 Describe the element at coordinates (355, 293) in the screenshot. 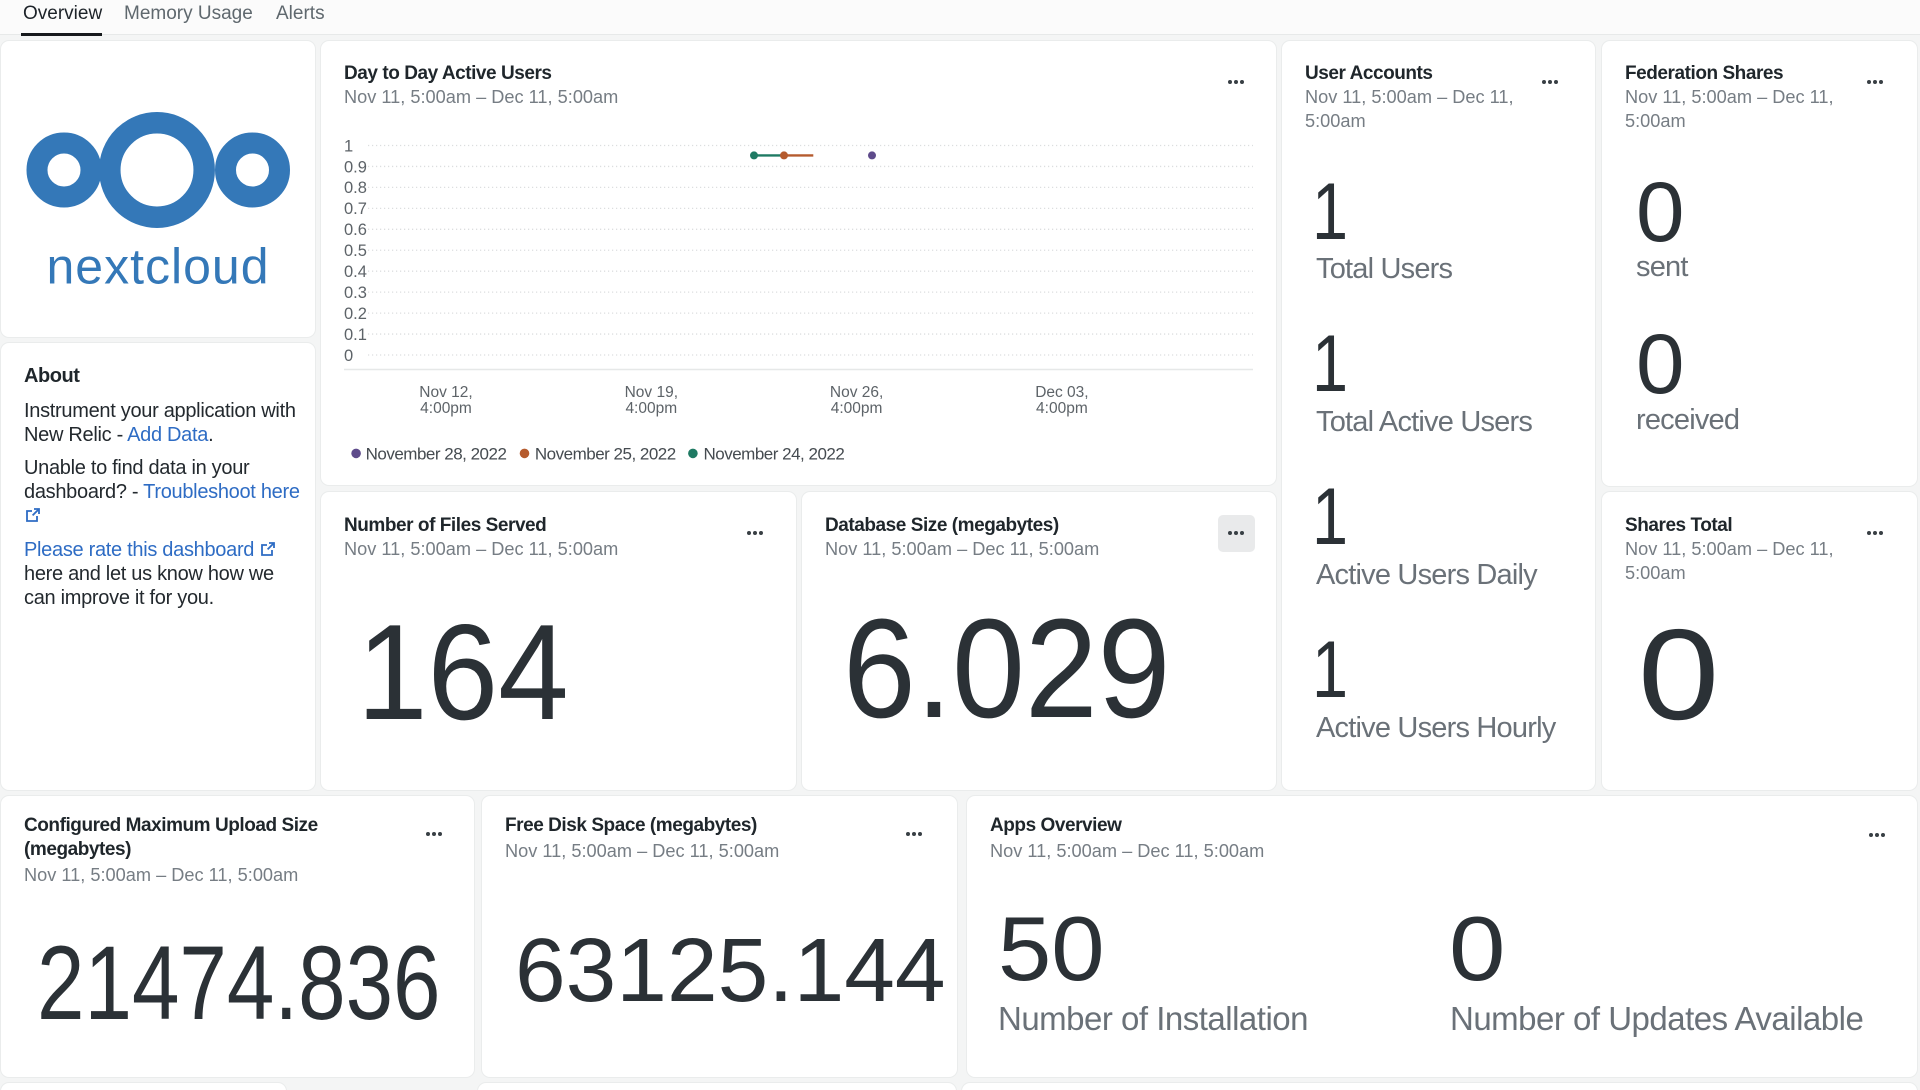

I see `svg-text: 0.3` at that location.